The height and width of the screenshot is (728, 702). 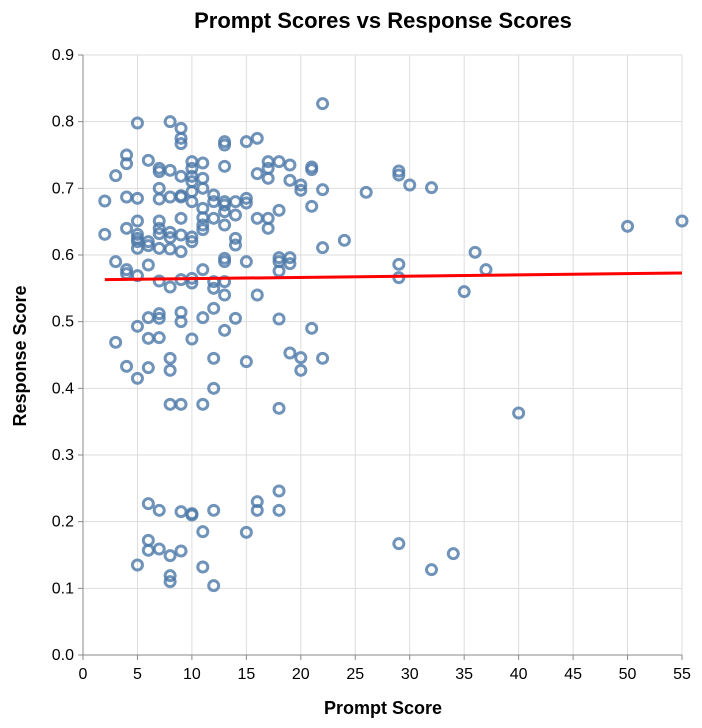 What do you see at coordinates (20, 355) in the screenshot?
I see `y-axis-title: Response Score` at bounding box center [20, 355].